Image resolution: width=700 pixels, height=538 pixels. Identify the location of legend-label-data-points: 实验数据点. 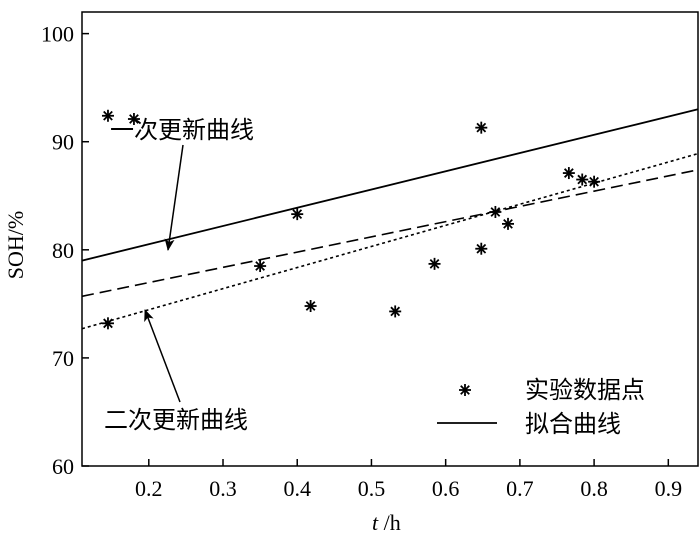
(585, 390).